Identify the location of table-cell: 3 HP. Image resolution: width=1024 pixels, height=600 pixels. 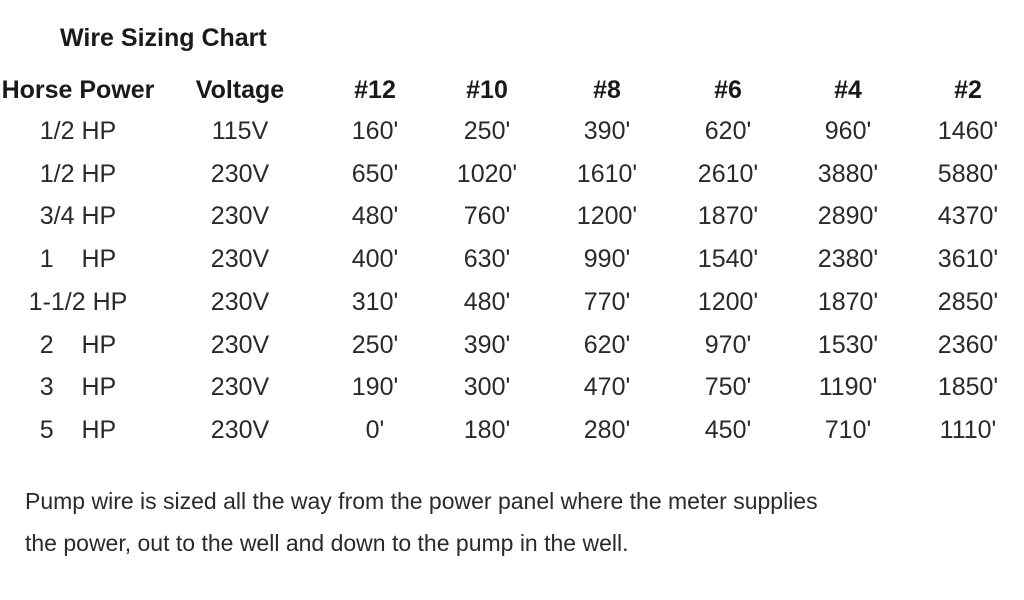
(78, 387).